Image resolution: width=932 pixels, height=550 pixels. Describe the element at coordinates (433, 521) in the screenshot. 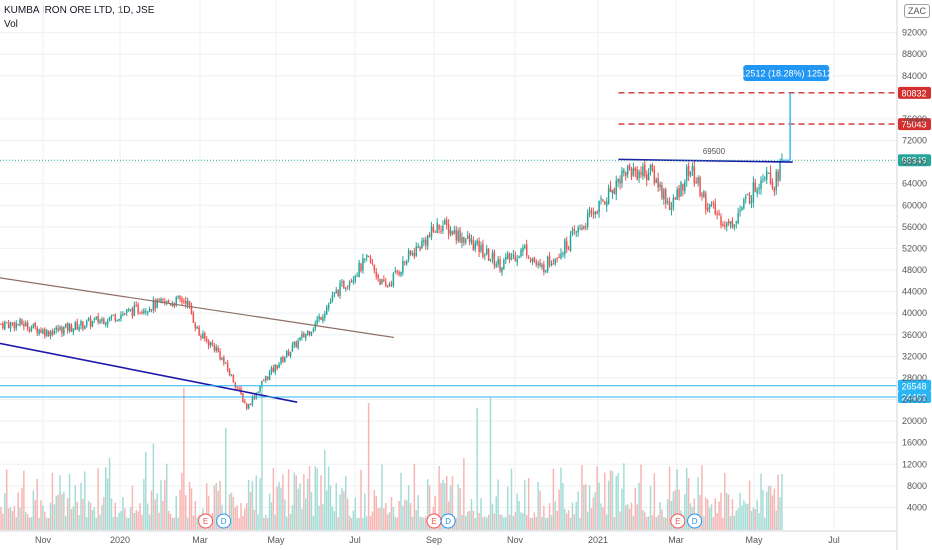

I see `event-label: E` at that location.